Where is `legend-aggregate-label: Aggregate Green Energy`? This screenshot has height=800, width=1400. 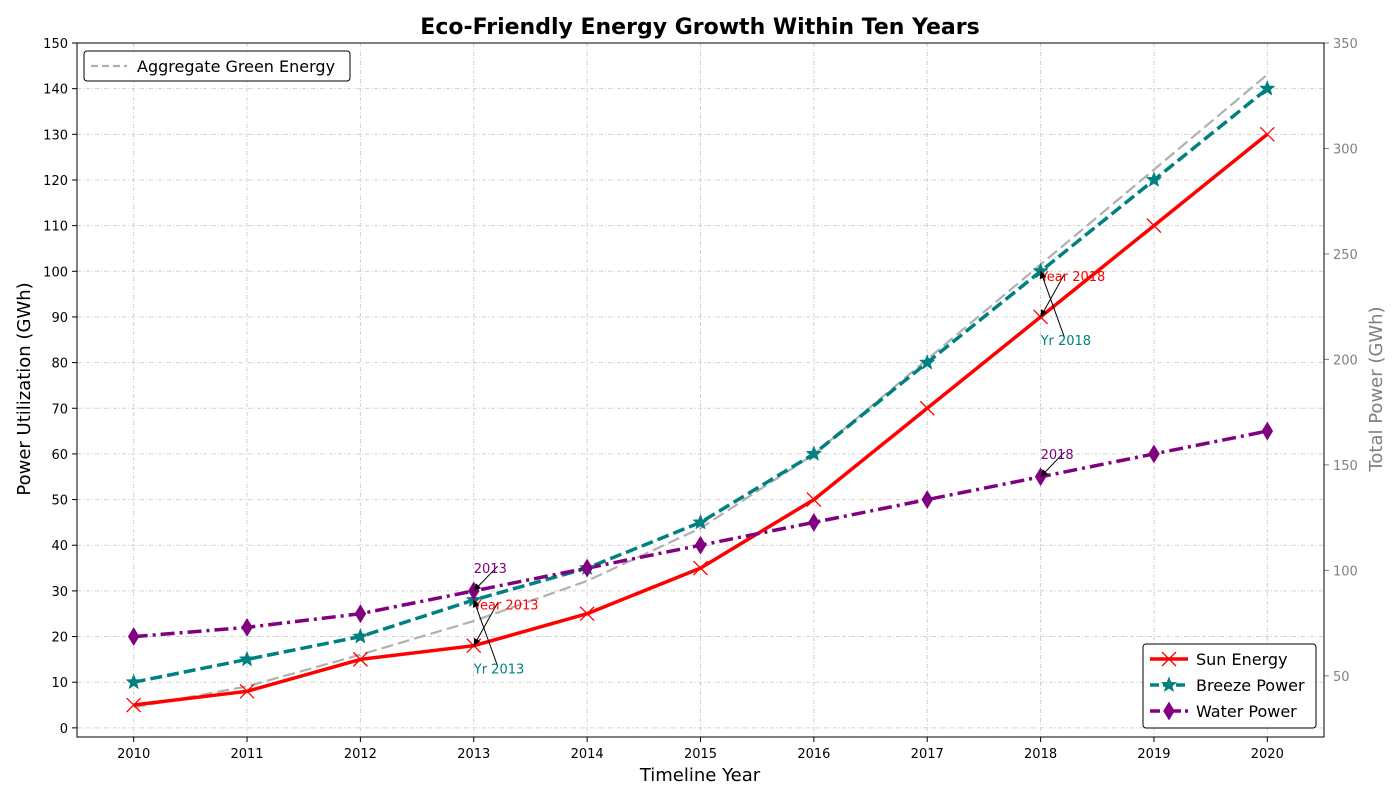 legend-aggregate-label: Aggregate Green Energy is located at coordinates (236, 66).